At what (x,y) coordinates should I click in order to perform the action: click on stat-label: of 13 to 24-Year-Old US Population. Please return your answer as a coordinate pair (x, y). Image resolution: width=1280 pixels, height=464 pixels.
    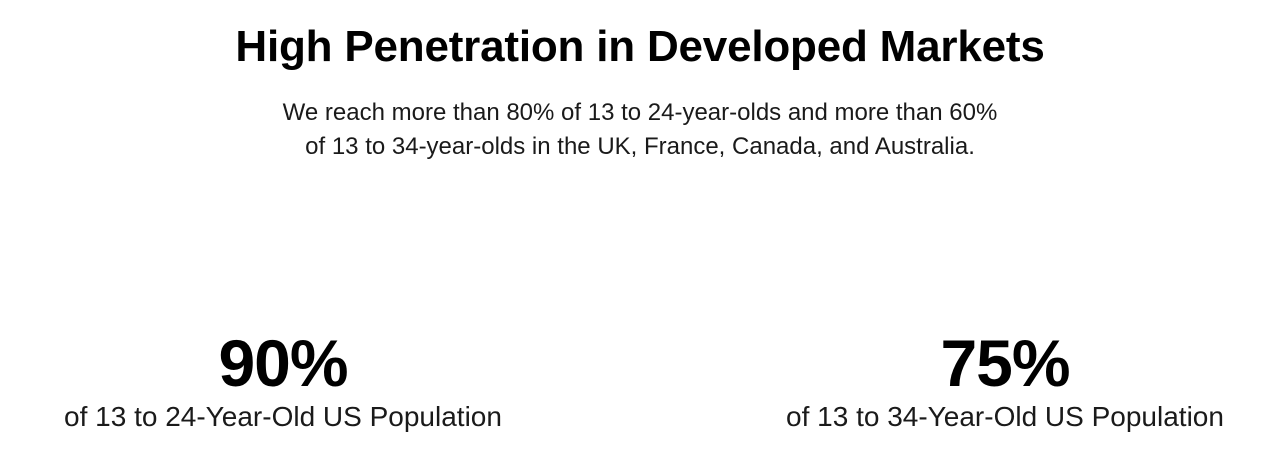
    Looking at the image, I should click on (283, 416).